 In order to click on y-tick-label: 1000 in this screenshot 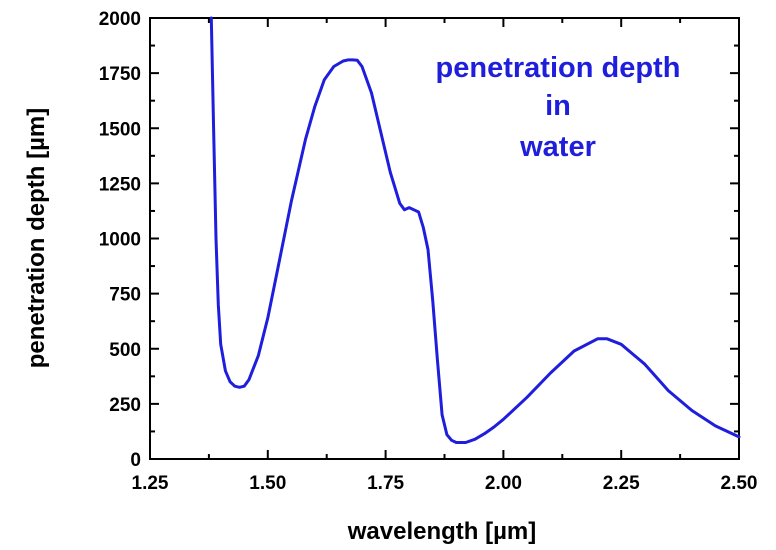, I will do `click(120, 240)`.